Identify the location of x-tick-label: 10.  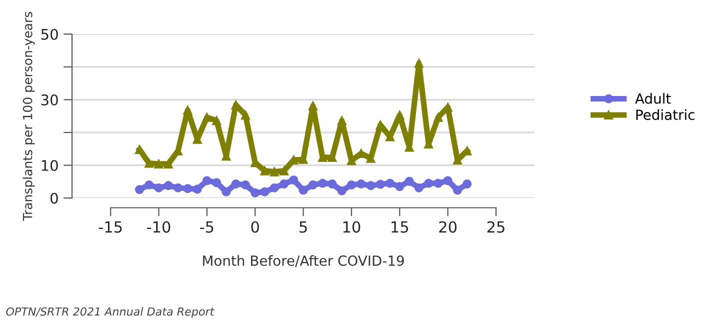
(351, 227).